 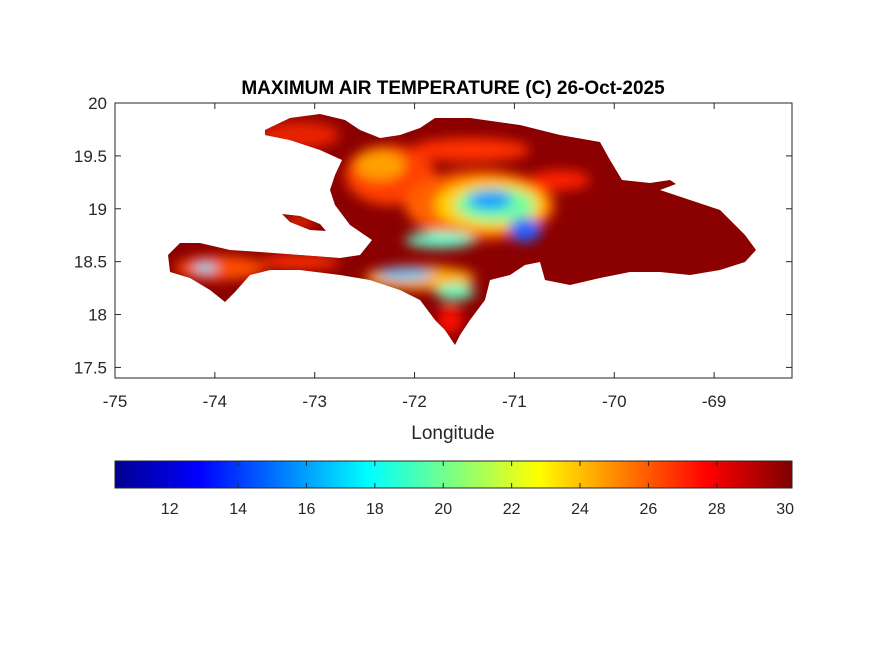 I want to click on colorbar-tick-label: 26, so click(x=648, y=509).